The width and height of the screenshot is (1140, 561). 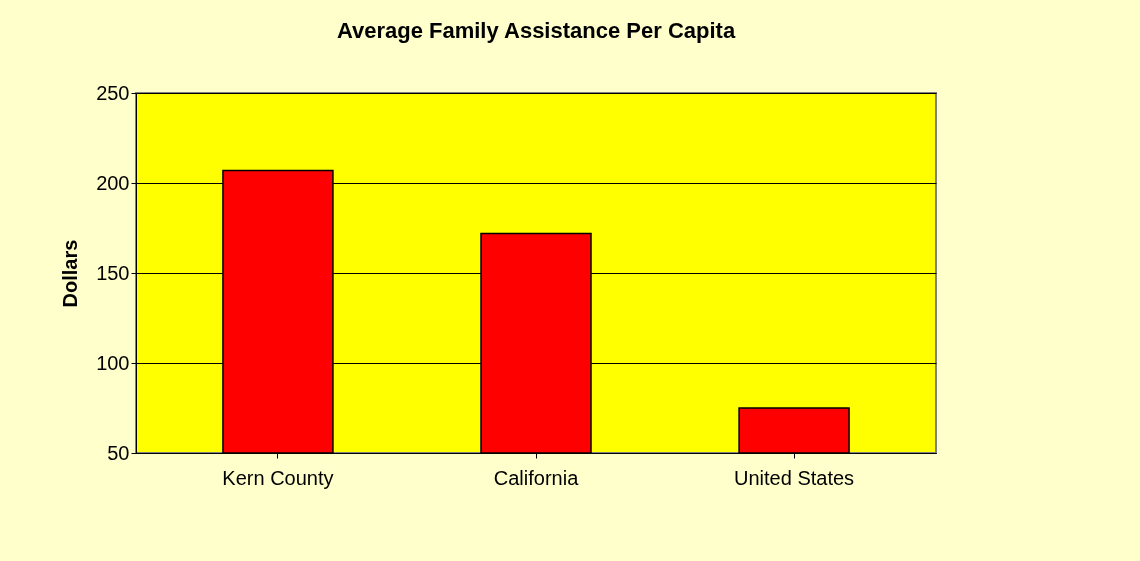 What do you see at coordinates (113, 362) in the screenshot?
I see `y-tick-label: 100` at bounding box center [113, 362].